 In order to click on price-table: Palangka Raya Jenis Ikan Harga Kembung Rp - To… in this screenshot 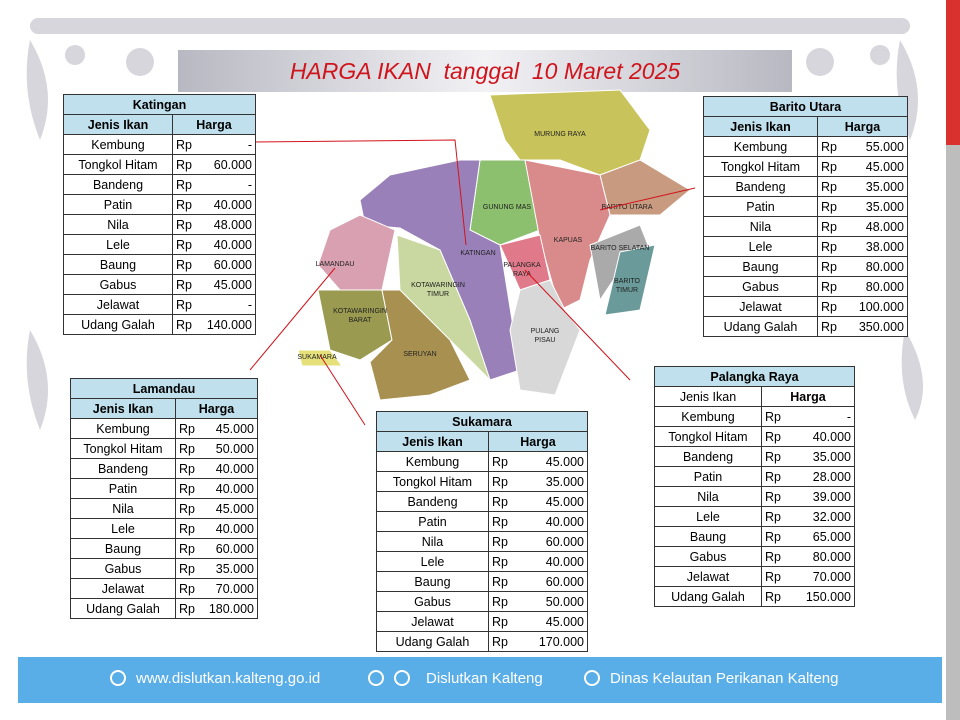, I will do `click(754, 486)`.